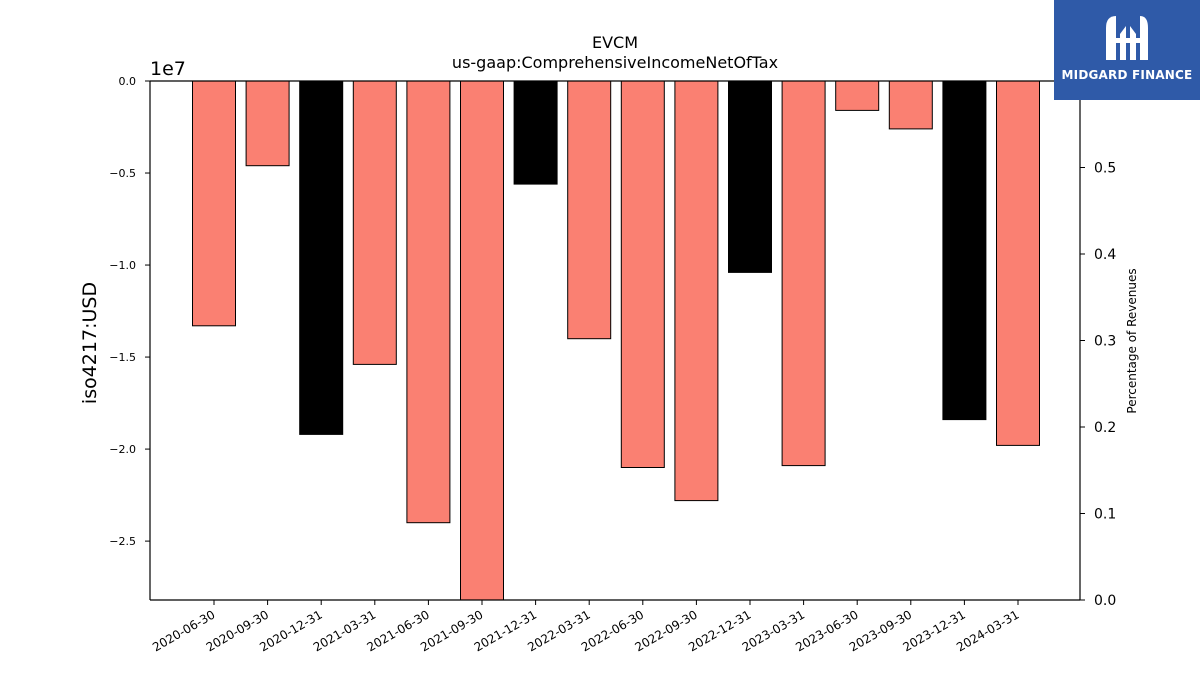 The height and width of the screenshot is (675, 1200). I want to click on y2-axis-label: Percentage of Revenues, so click(1132, 340).